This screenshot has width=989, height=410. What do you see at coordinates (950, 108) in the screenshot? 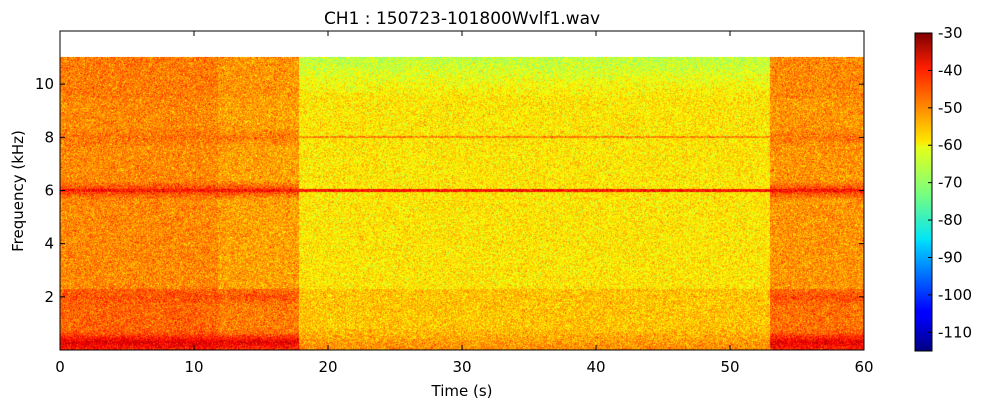
I see `colorbar-tick-label: -50` at bounding box center [950, 108].